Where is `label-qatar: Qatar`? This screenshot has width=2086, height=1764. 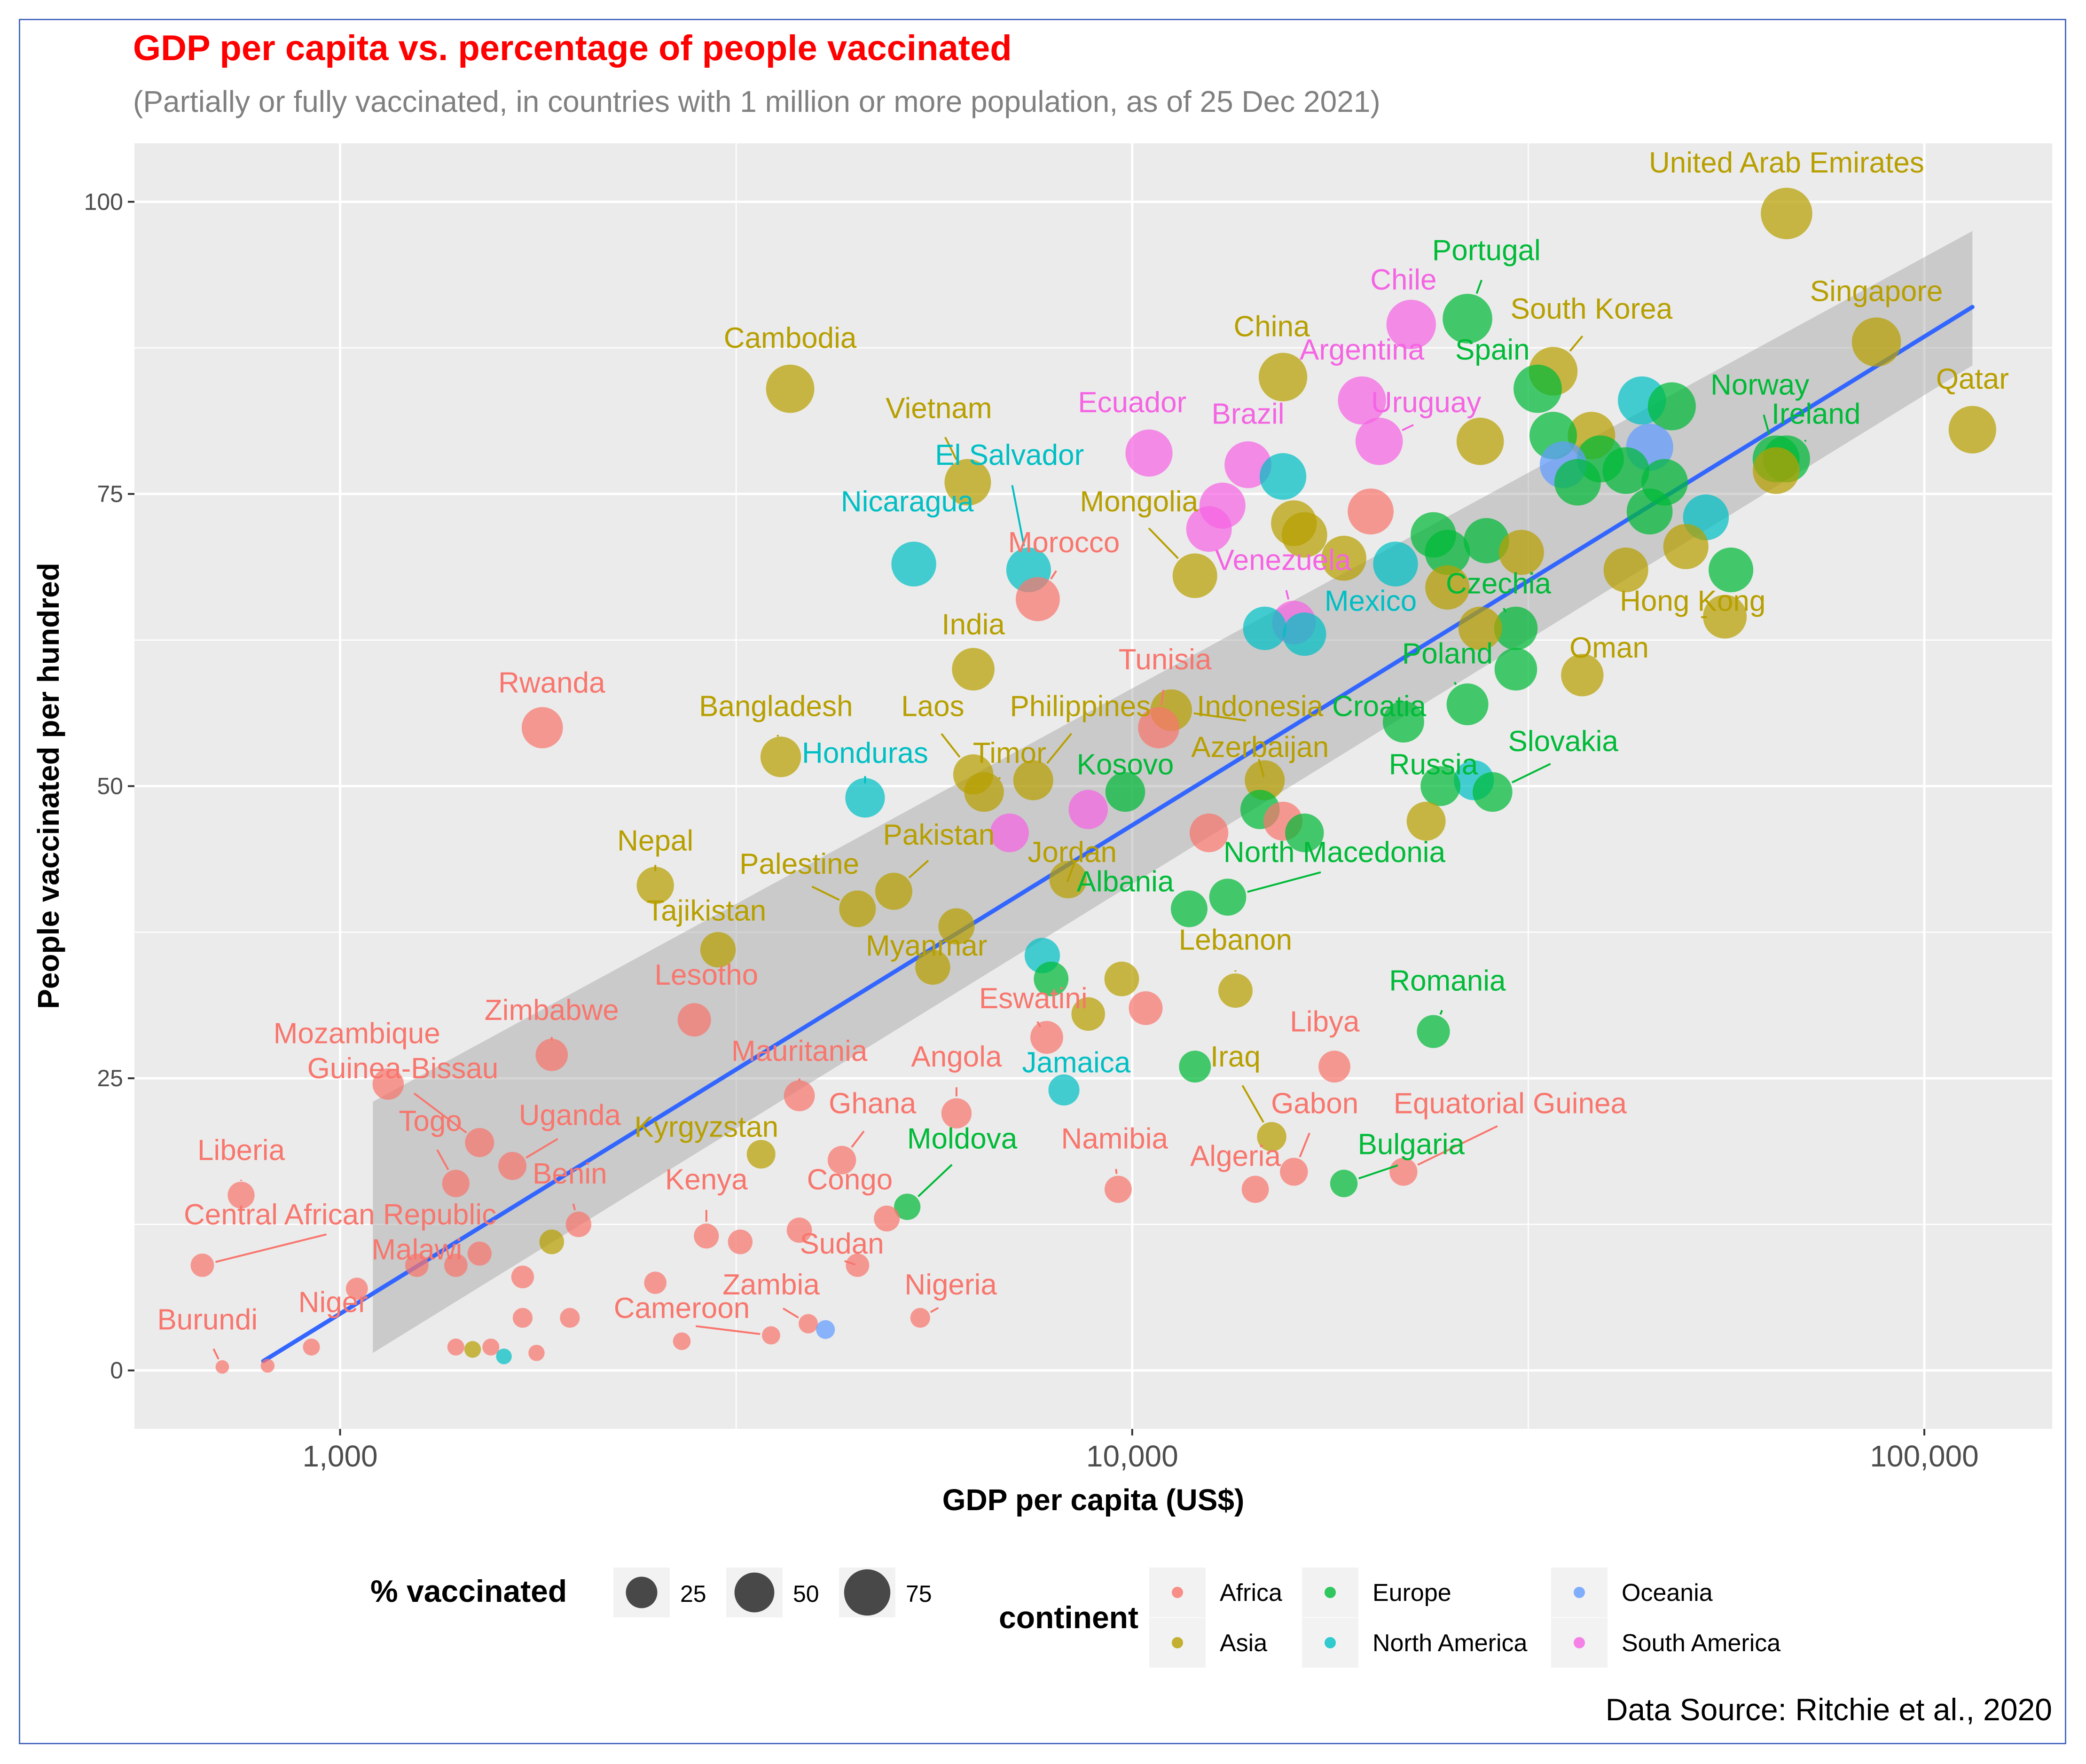 label-qatar: Qatar is located at coordinates (1973, 379).